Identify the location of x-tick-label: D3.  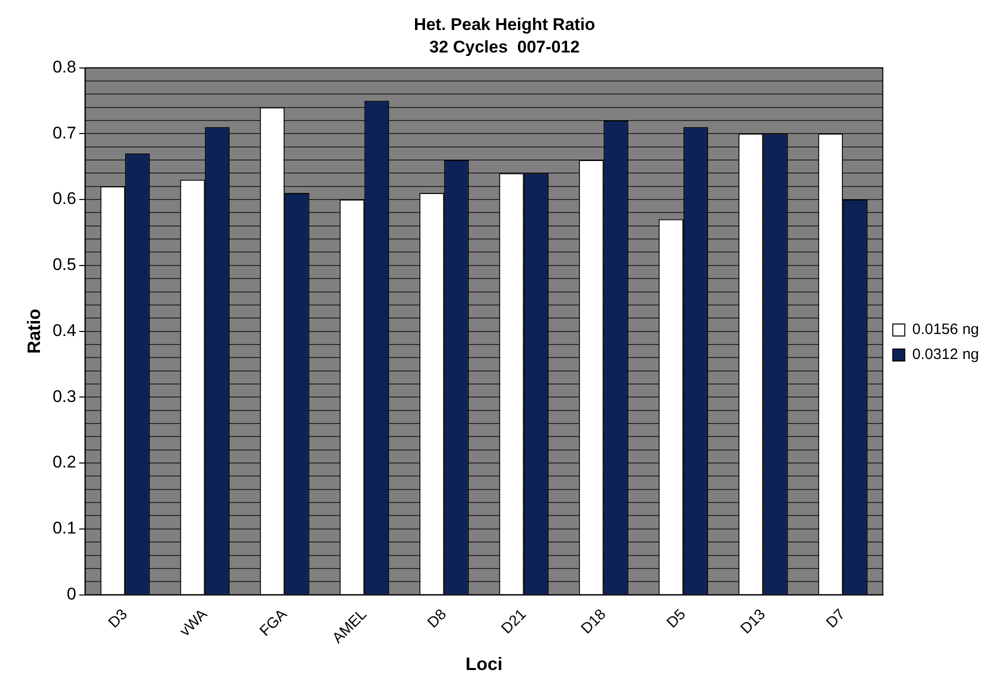
(118, 619).